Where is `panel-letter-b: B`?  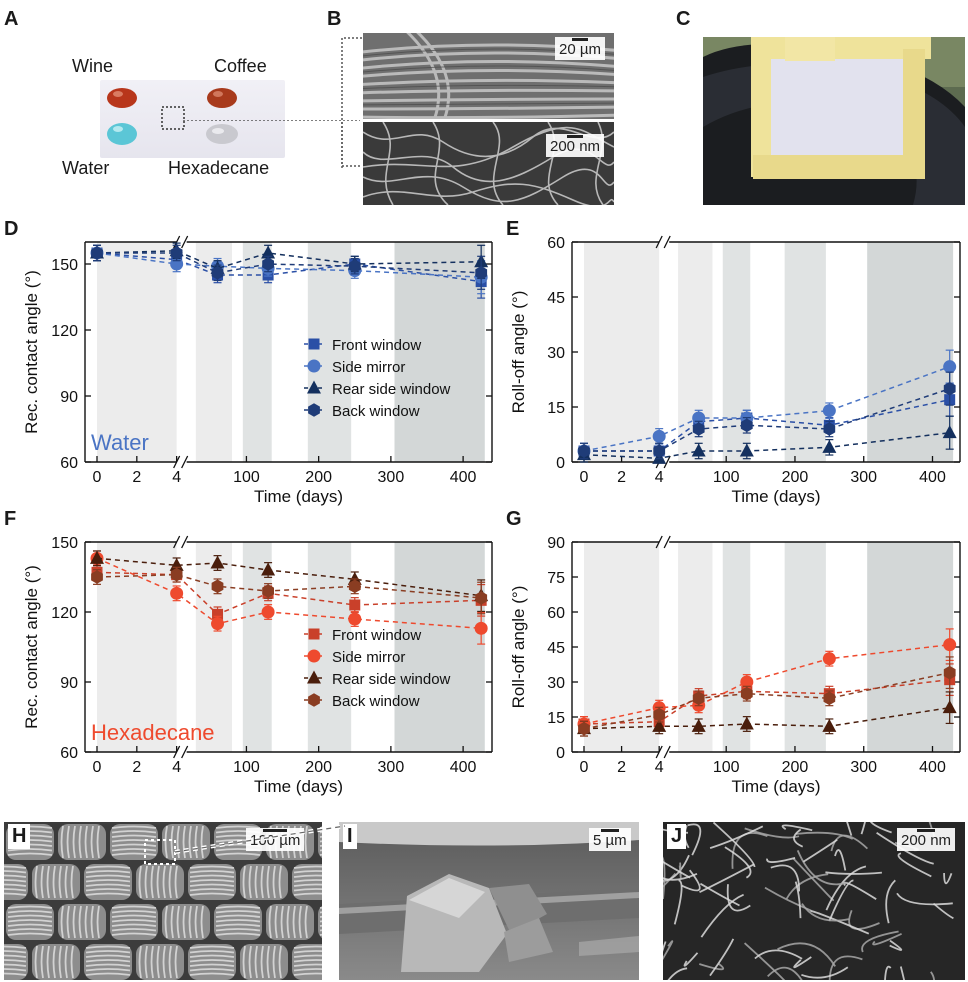 panel-letter-b: B is located at coordinates (334, 19).